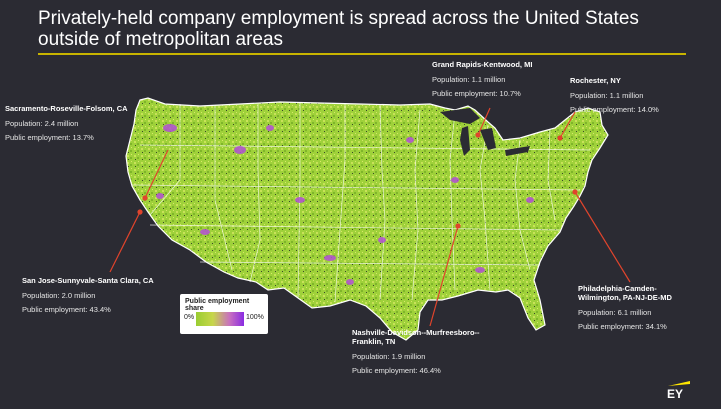 The height and width of the screenshot is (409, 721). I want to click on legend-max-label: 100%, so click(255, 317).